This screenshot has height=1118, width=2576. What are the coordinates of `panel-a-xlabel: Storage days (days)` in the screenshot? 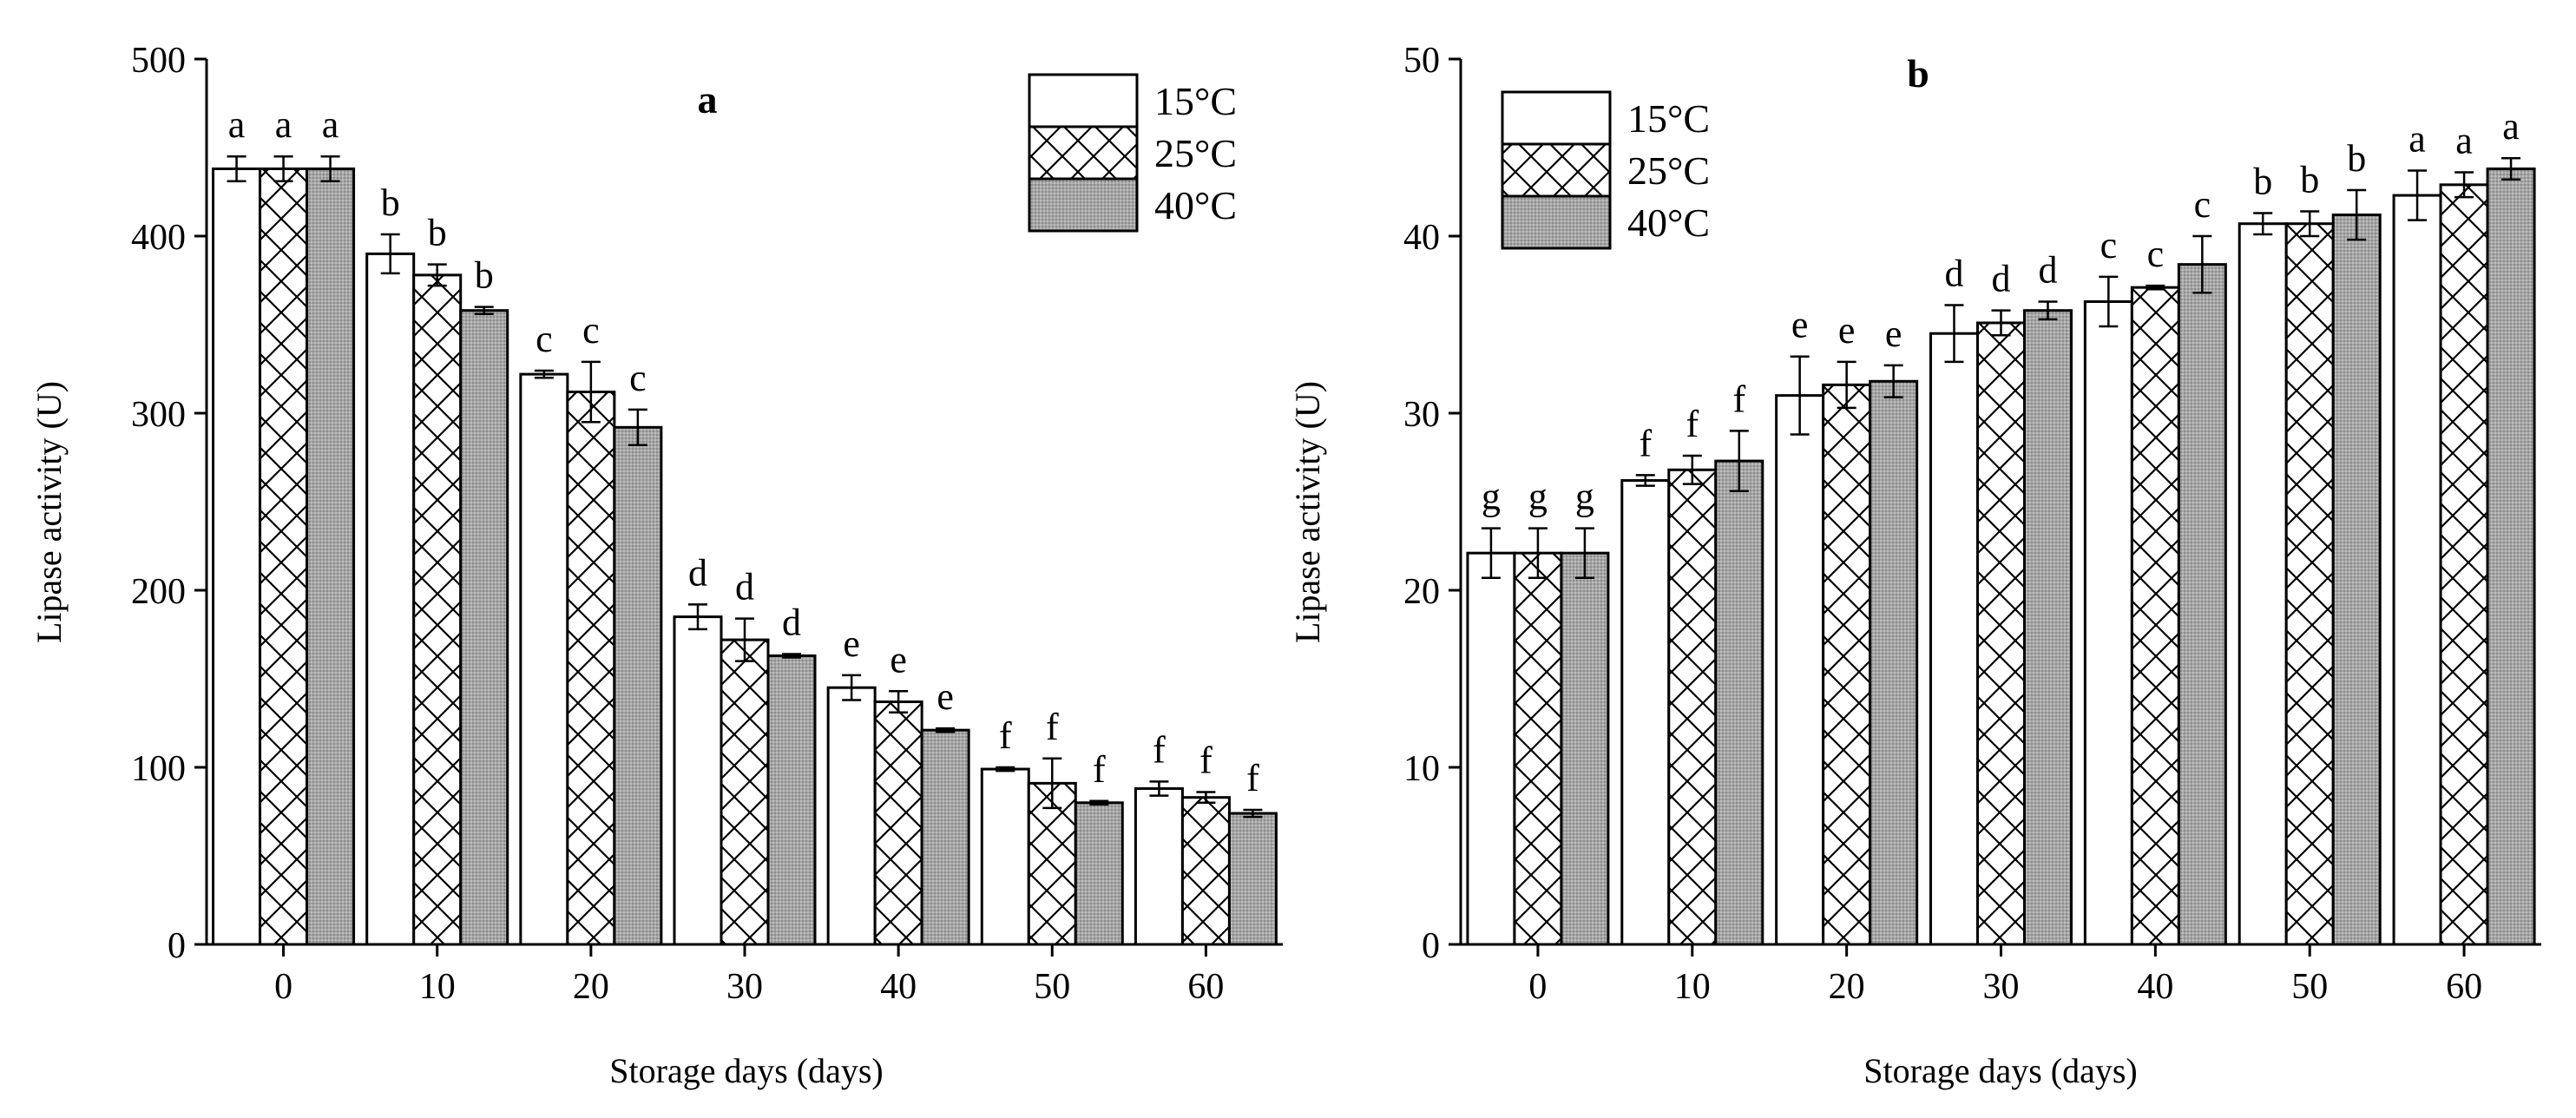 It's located at (746, 1070).